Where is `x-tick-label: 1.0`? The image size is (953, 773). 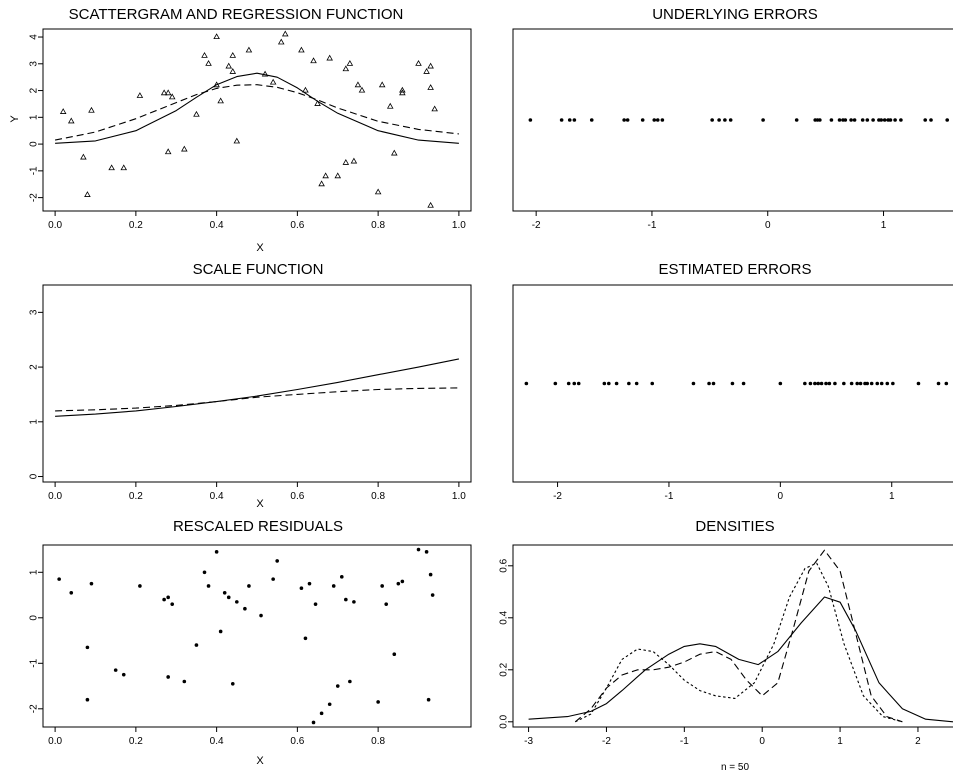
x-tick-label: 1.0 is located at coordinates (459, 496).